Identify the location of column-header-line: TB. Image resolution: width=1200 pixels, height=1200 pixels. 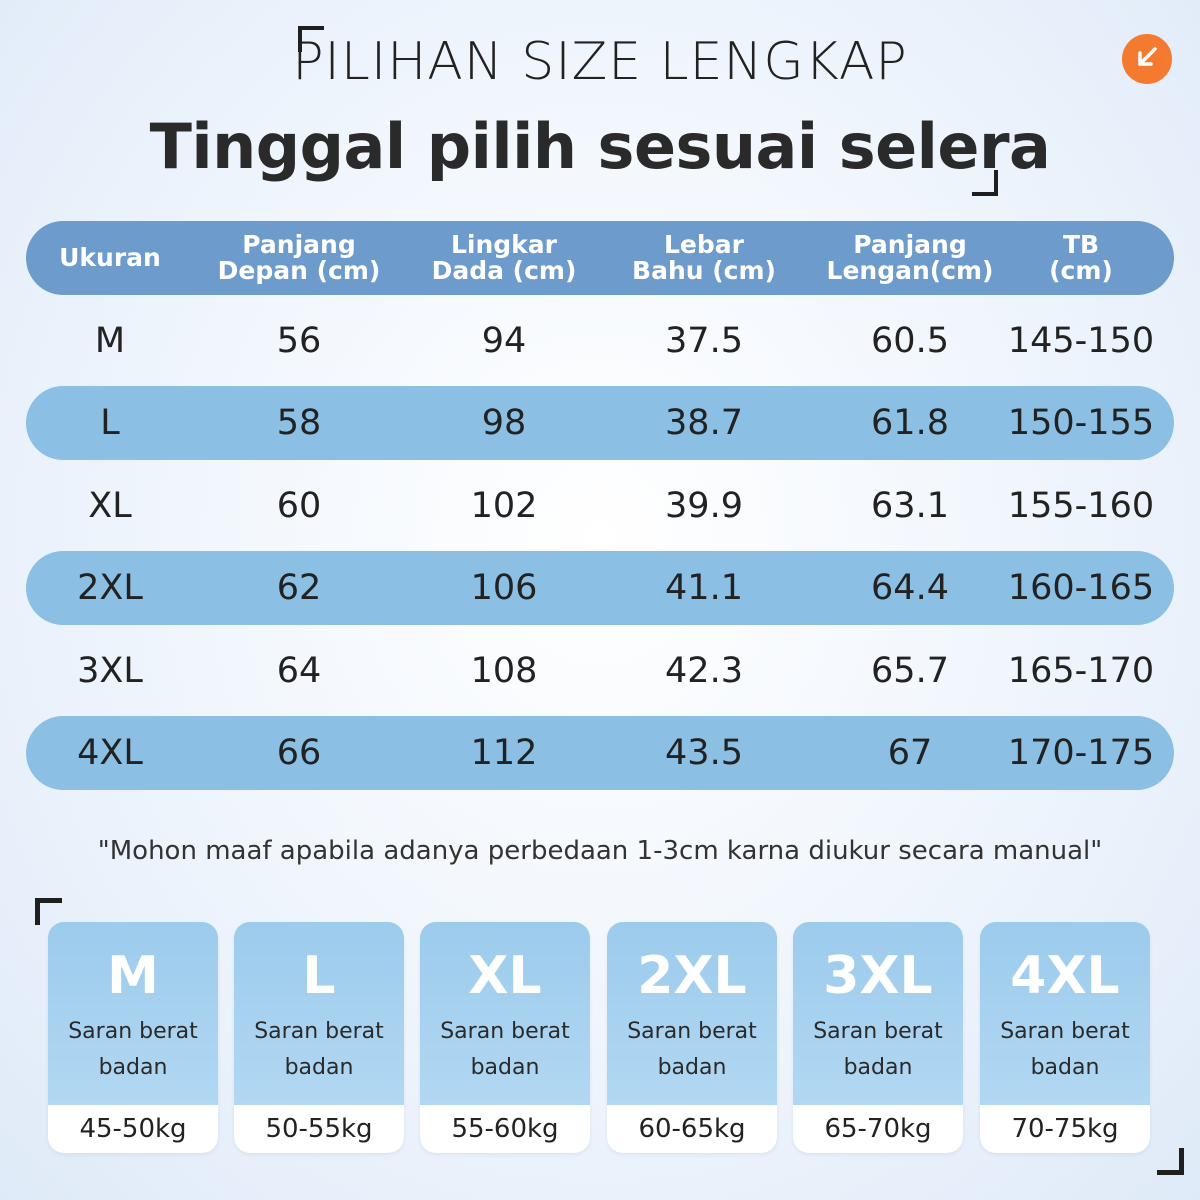
(1081, 244).